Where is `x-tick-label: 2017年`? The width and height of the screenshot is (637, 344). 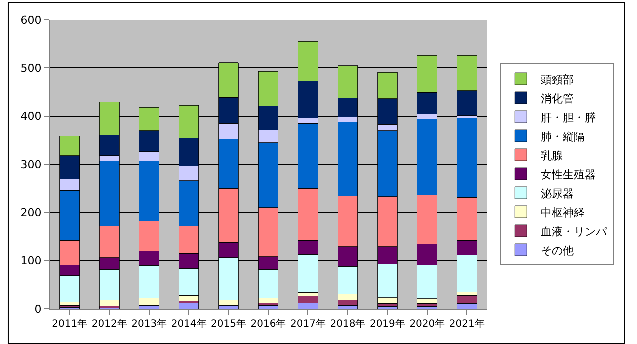
x-tick-label: 2017年 is located at coordinates (308, 324).